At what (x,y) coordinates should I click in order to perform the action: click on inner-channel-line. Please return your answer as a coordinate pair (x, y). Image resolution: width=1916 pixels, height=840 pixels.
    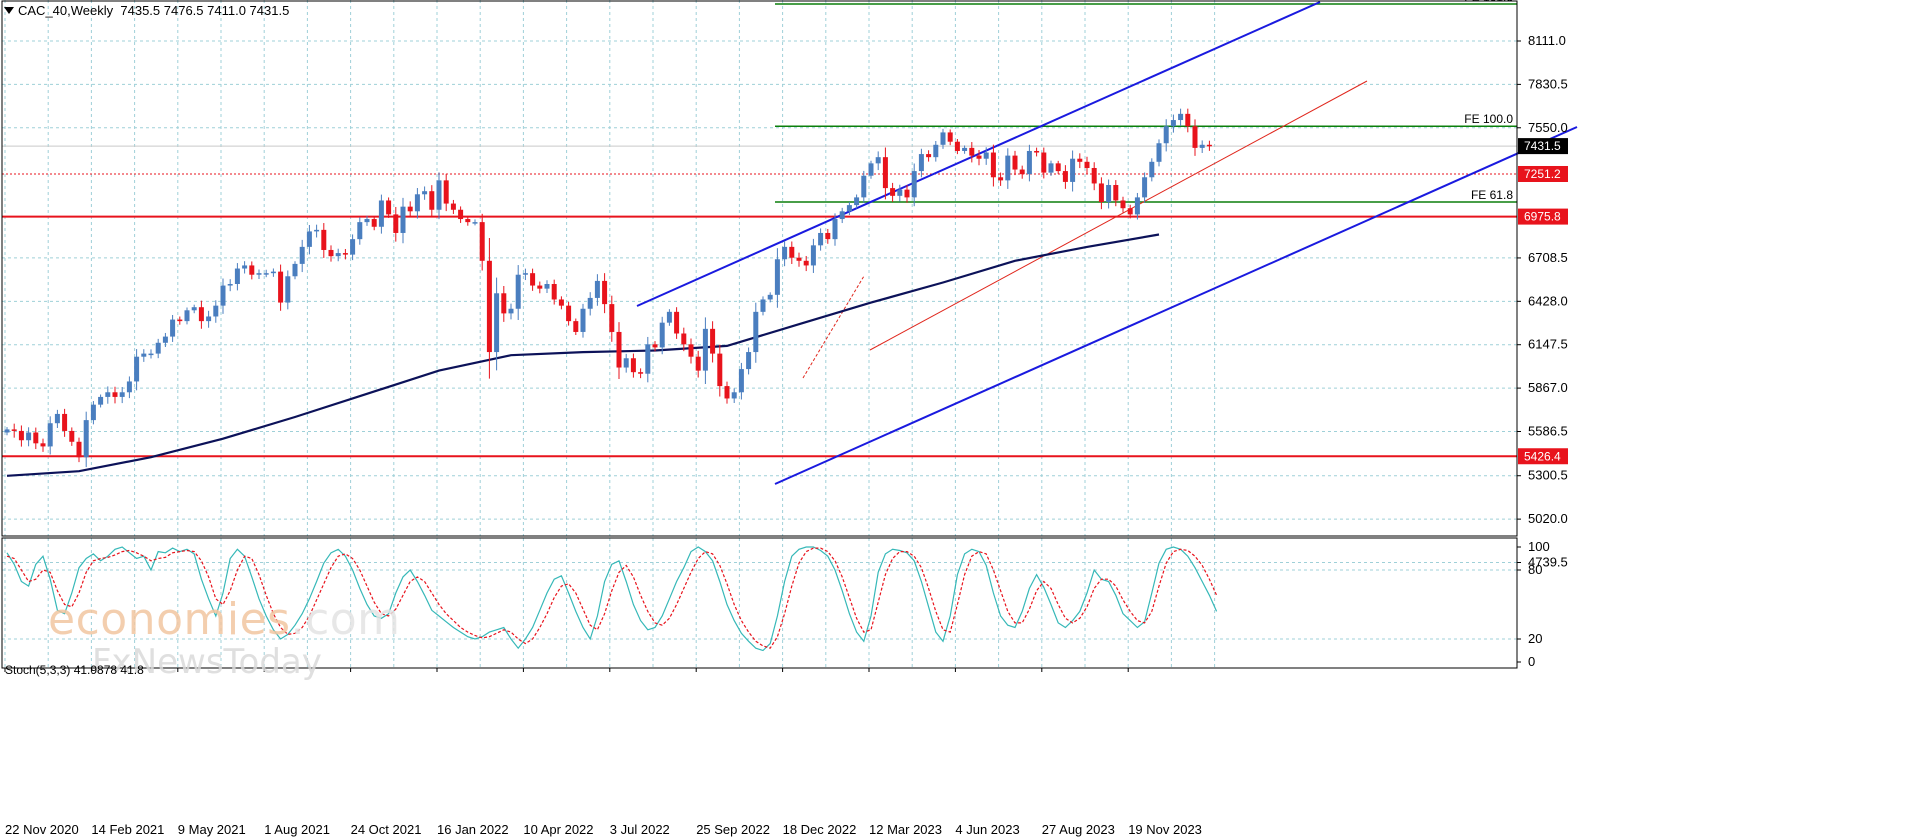
    Looking at the image, I should click on (1118, 215).